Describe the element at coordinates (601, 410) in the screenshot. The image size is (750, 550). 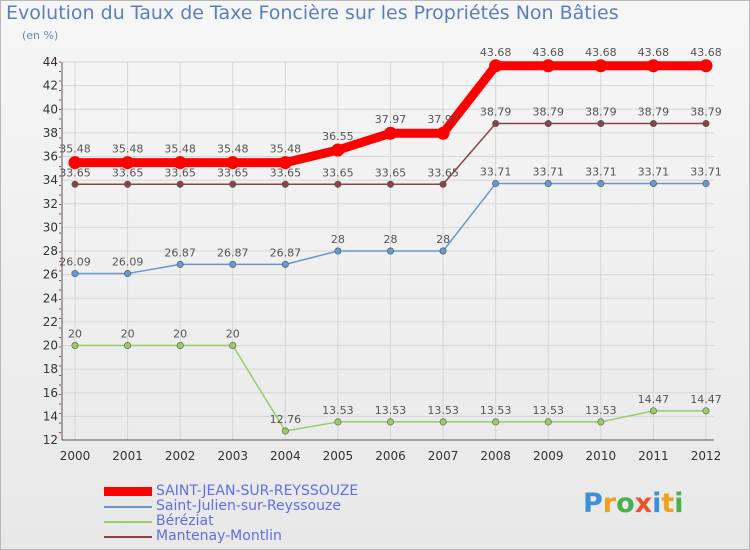
I see `data-label-2-2010: 13.53` at that location.